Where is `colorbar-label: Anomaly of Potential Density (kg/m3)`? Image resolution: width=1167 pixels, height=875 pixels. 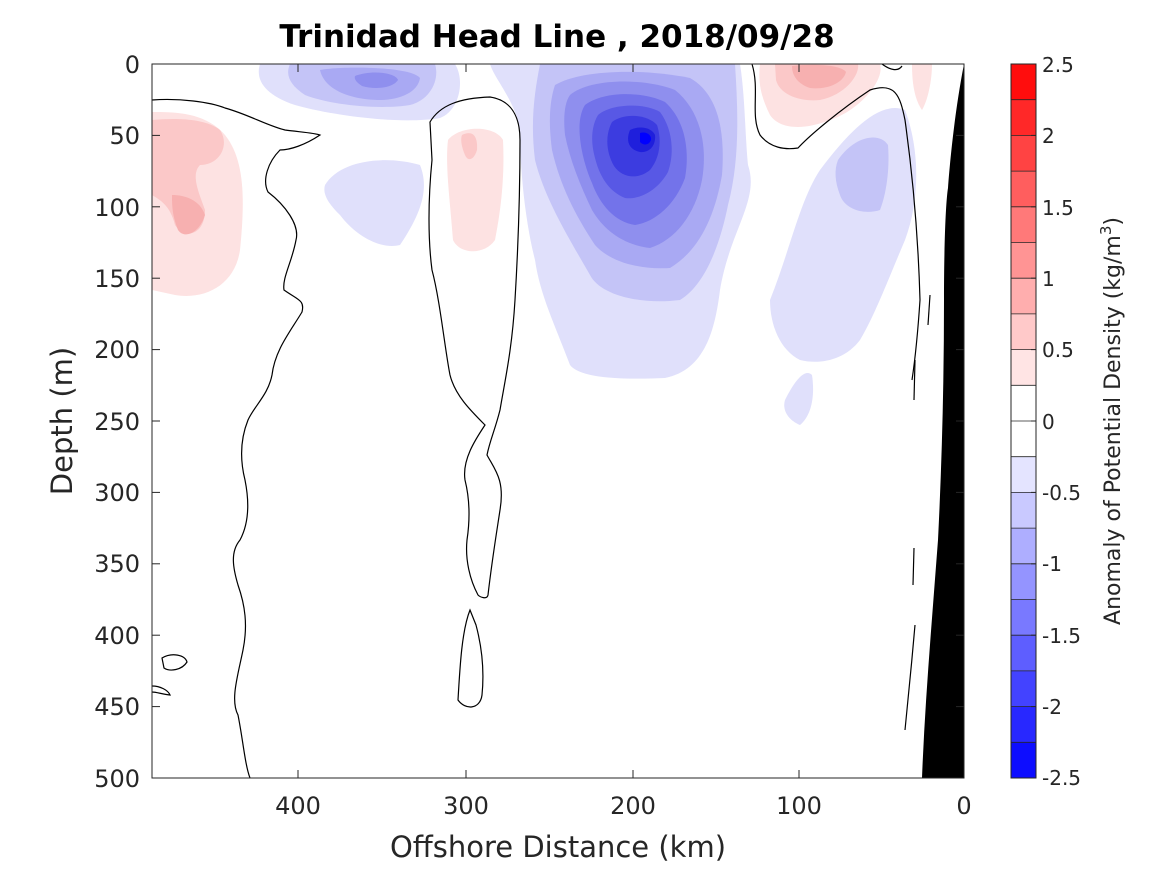
colorbar-label: Anomaly of Potential Density (kg/m3) is located at coordinates (1111, 421).